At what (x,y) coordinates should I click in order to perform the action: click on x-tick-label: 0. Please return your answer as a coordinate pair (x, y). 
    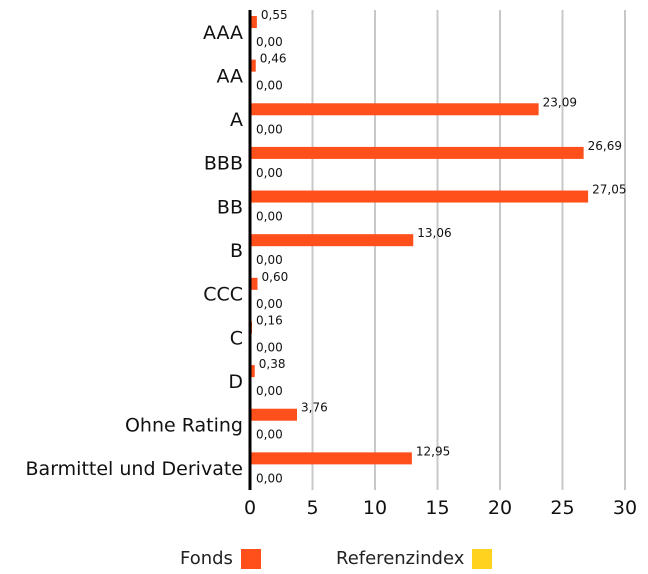
    Looking at the image, I should click on (250, 508).